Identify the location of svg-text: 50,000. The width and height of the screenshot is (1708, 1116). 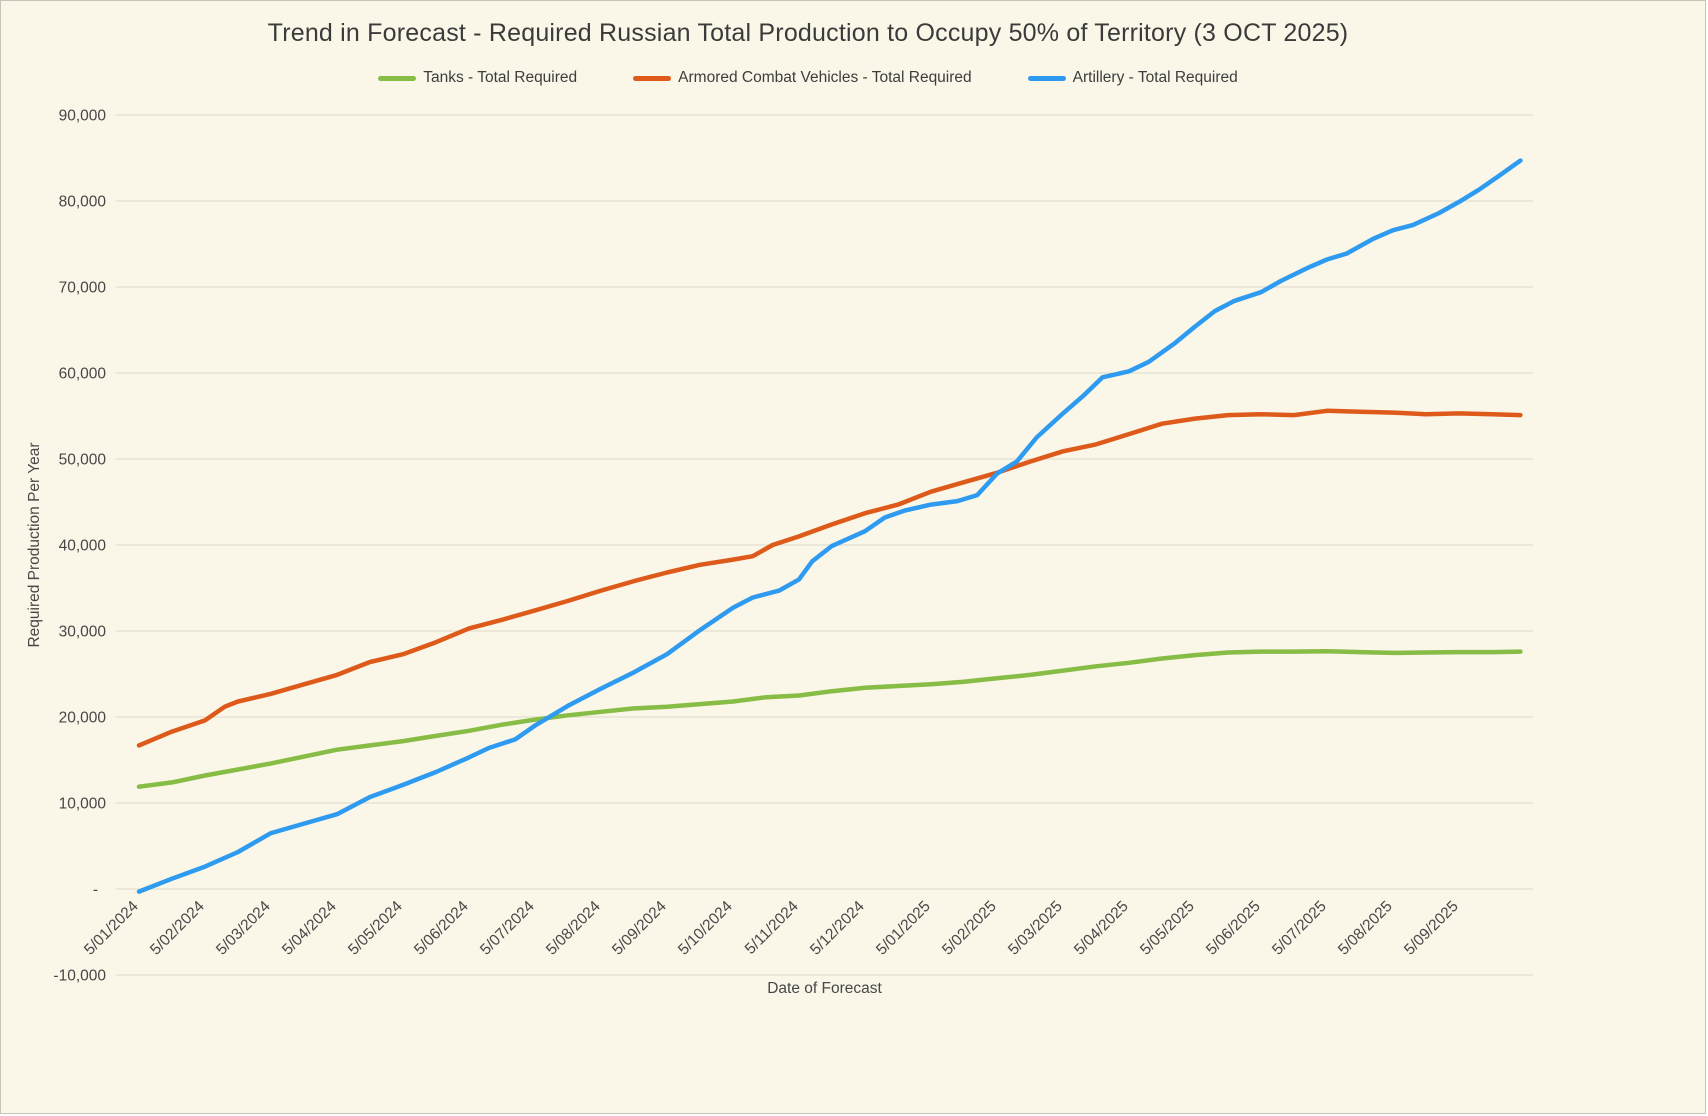
(83, 460).